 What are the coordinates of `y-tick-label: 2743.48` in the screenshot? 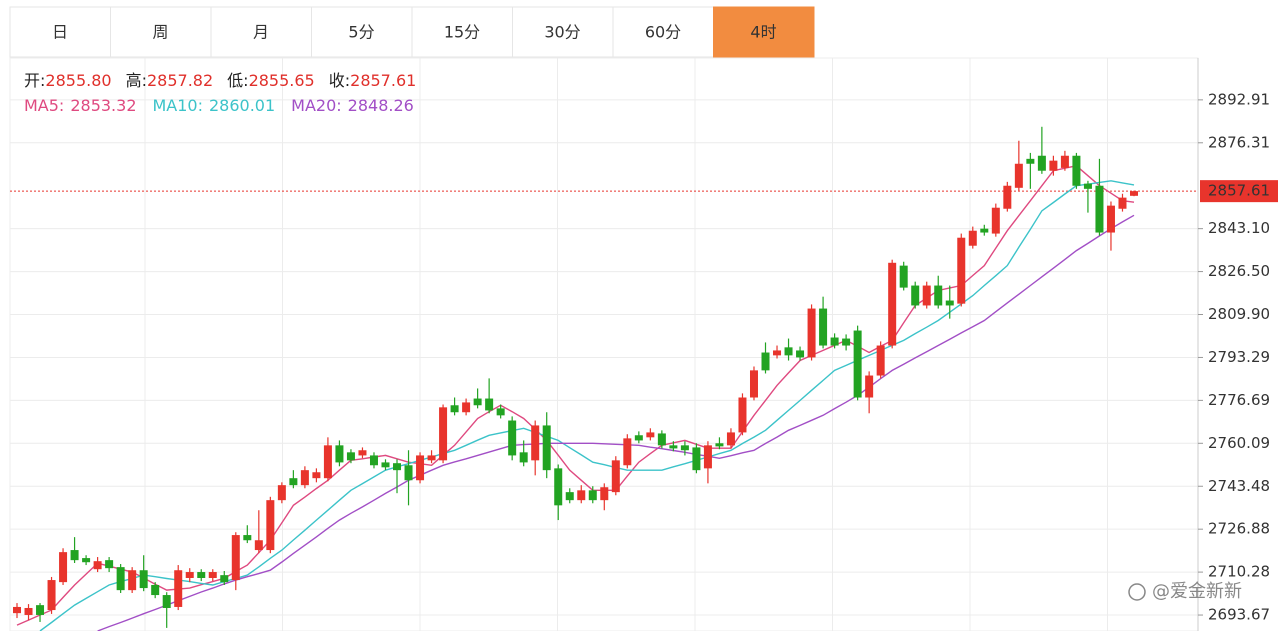 It's located at (1239, 486).